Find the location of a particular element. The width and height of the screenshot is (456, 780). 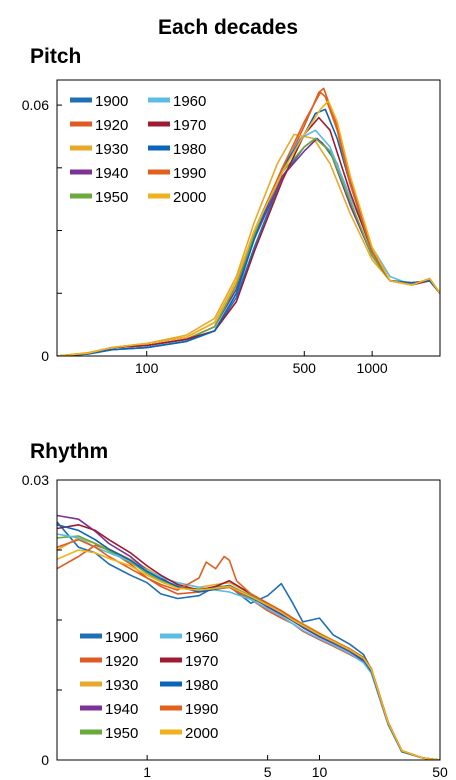

rhythm-legend-label-1940: 1940 is located at coordinates (121, 709).